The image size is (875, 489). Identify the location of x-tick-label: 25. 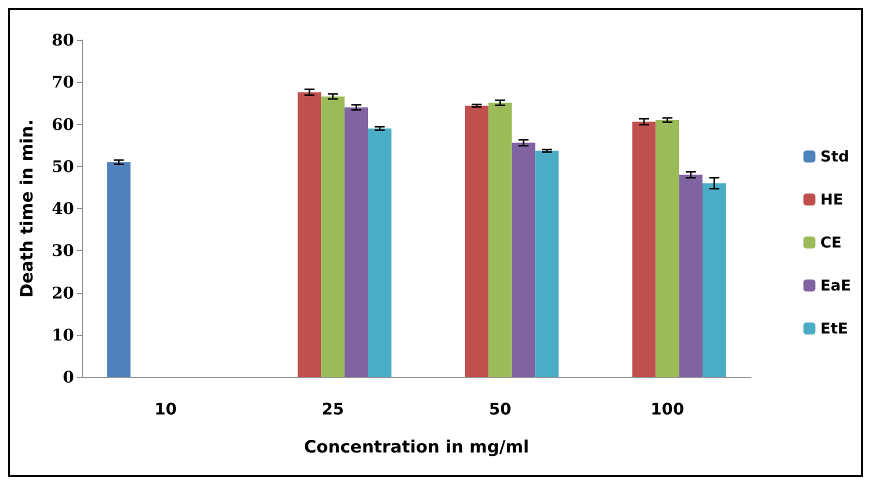
(333, 409).